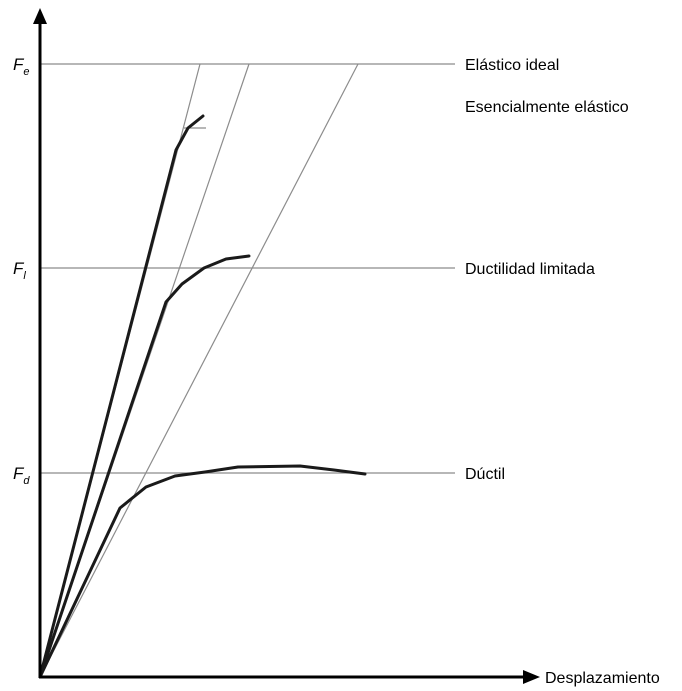 Image resolution: width=682 pixels, height=691 pixels. What do you see at coordinates (21, 475) in the screenshot?
I see `fd-label: Fd` at bounding box center [21, 475].